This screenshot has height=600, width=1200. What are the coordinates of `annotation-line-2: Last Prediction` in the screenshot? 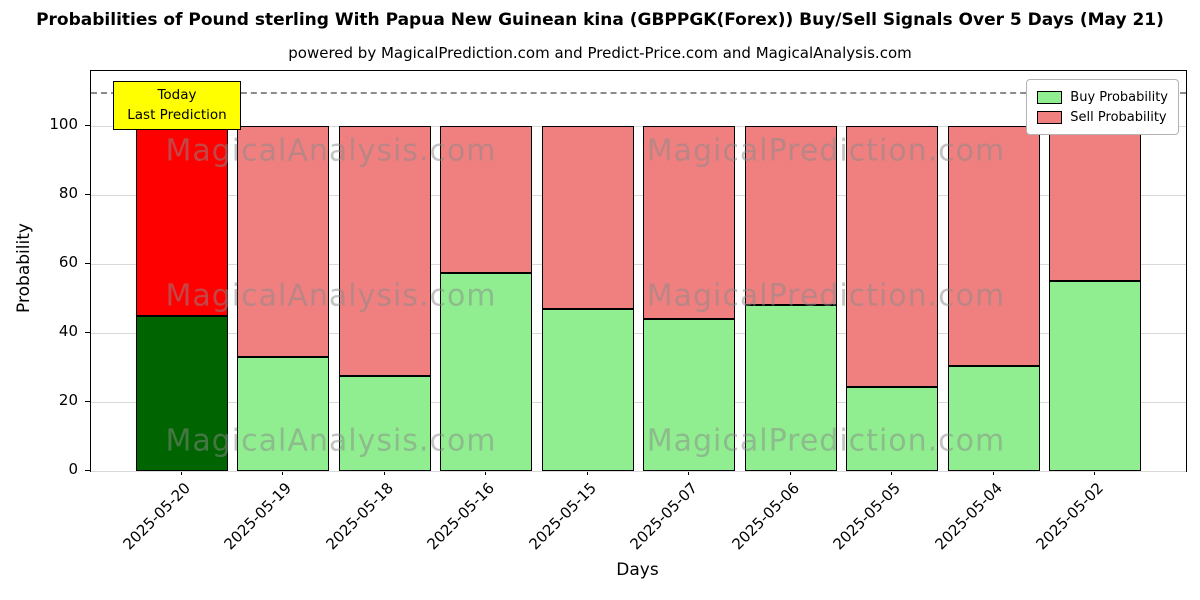 It's located at (177, 114).